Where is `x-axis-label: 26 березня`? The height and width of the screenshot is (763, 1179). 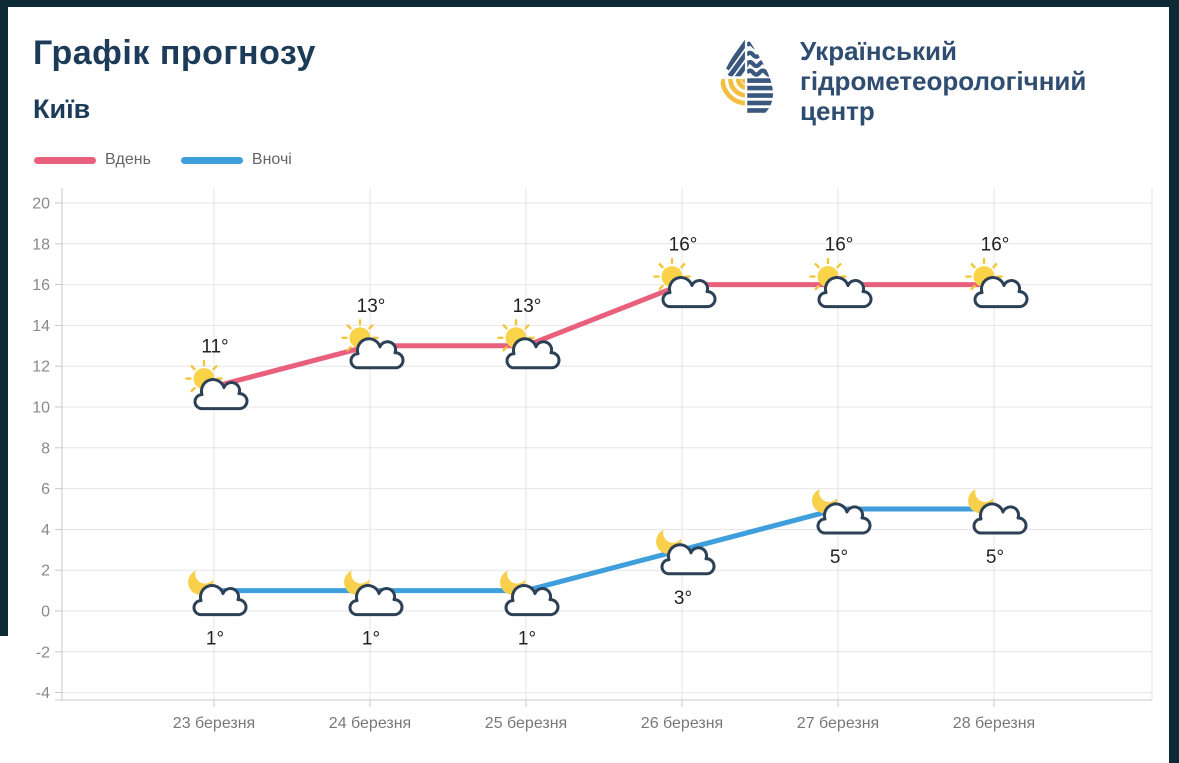 x-axis-label: 26 березня is located at coordinates (682, 723).